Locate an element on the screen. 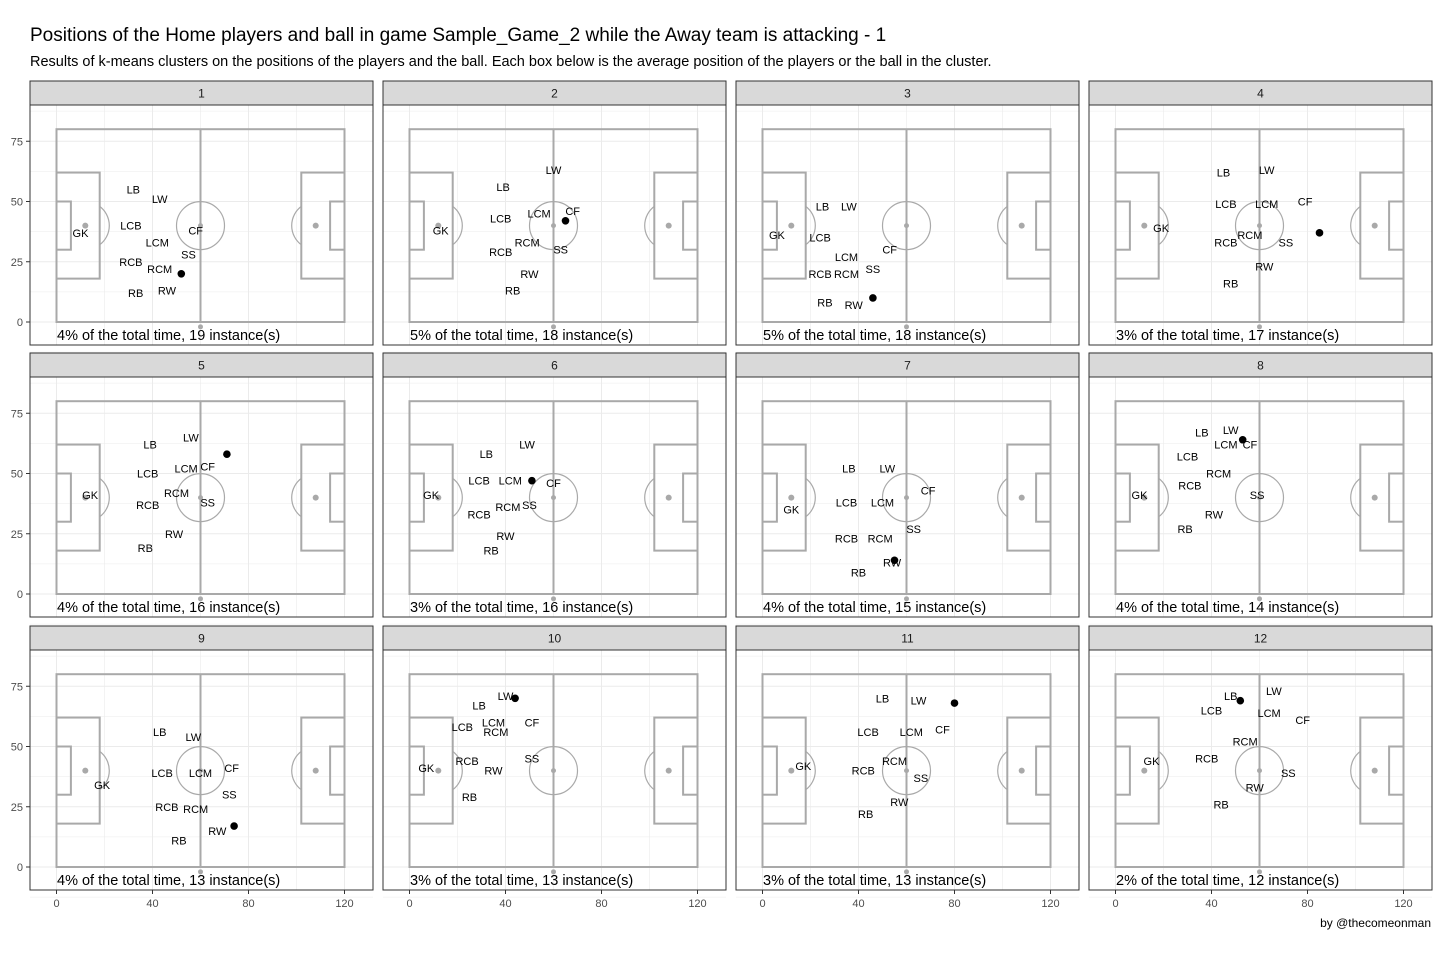 The image size is (1440, 960). y-tick-label: 50 is located at coordinates (17, 475).